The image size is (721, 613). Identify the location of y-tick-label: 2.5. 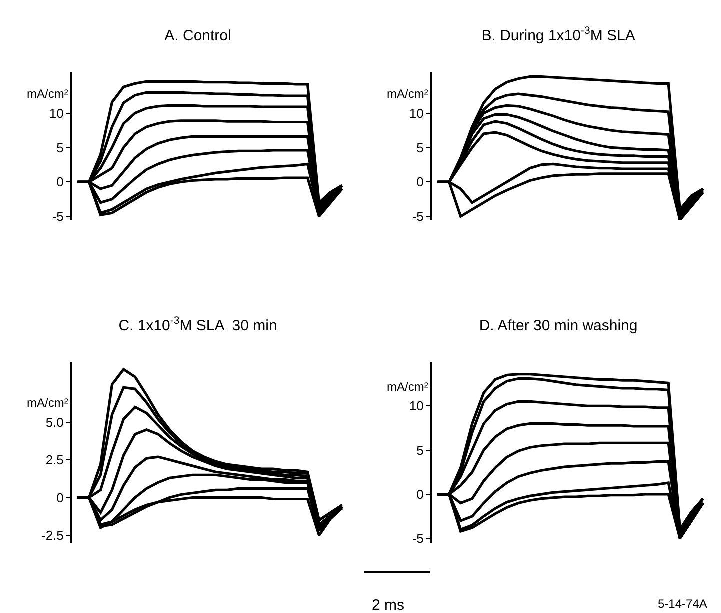
(55, 460).